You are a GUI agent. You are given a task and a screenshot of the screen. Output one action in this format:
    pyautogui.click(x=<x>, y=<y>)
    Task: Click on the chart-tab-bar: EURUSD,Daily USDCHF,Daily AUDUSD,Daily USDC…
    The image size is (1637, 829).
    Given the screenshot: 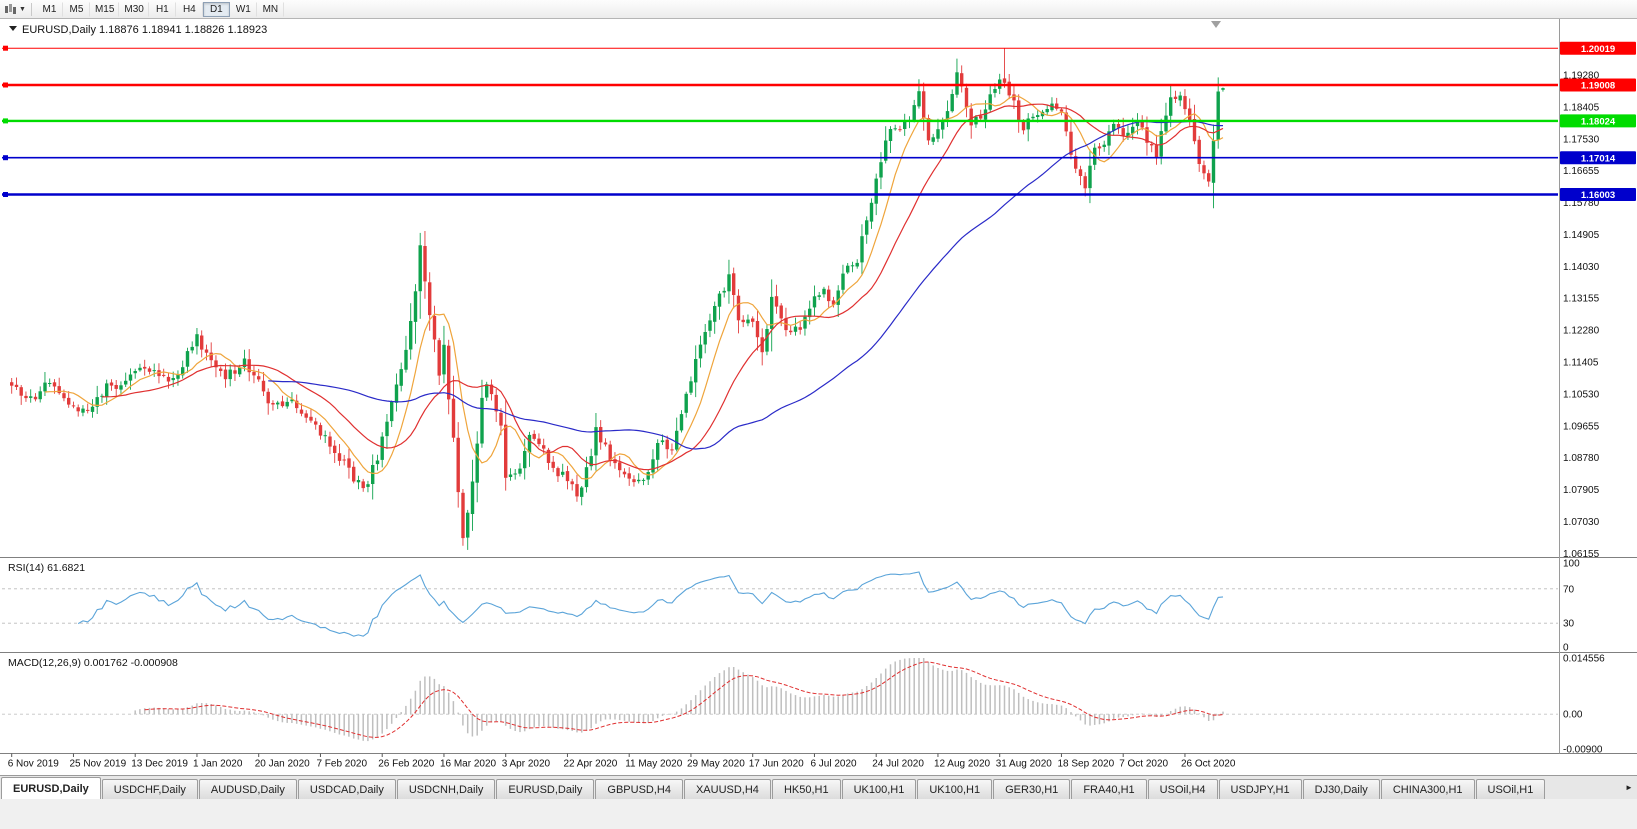 What is the action you would take?
    pyautogui.click(x=818, y=787)
    